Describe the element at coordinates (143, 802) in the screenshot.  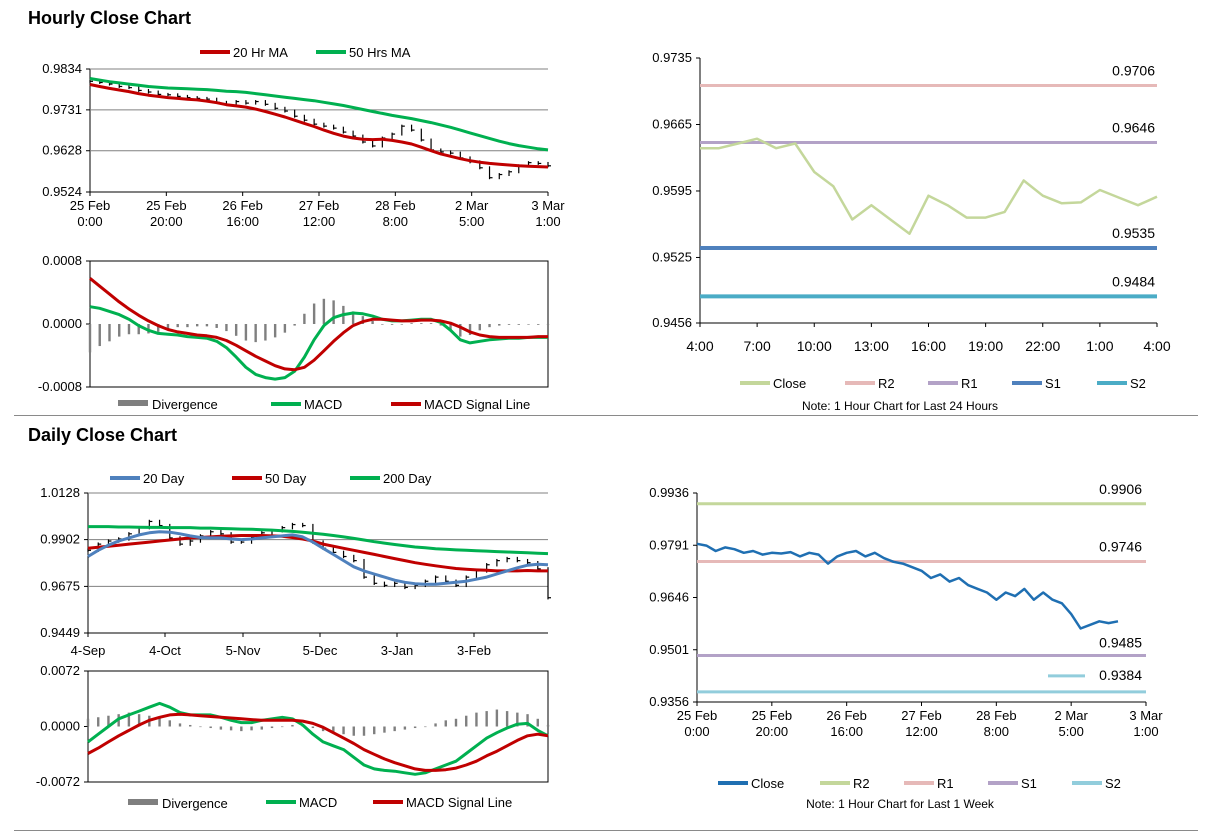
I see `daily-legend-divergence-swatch` at that location.